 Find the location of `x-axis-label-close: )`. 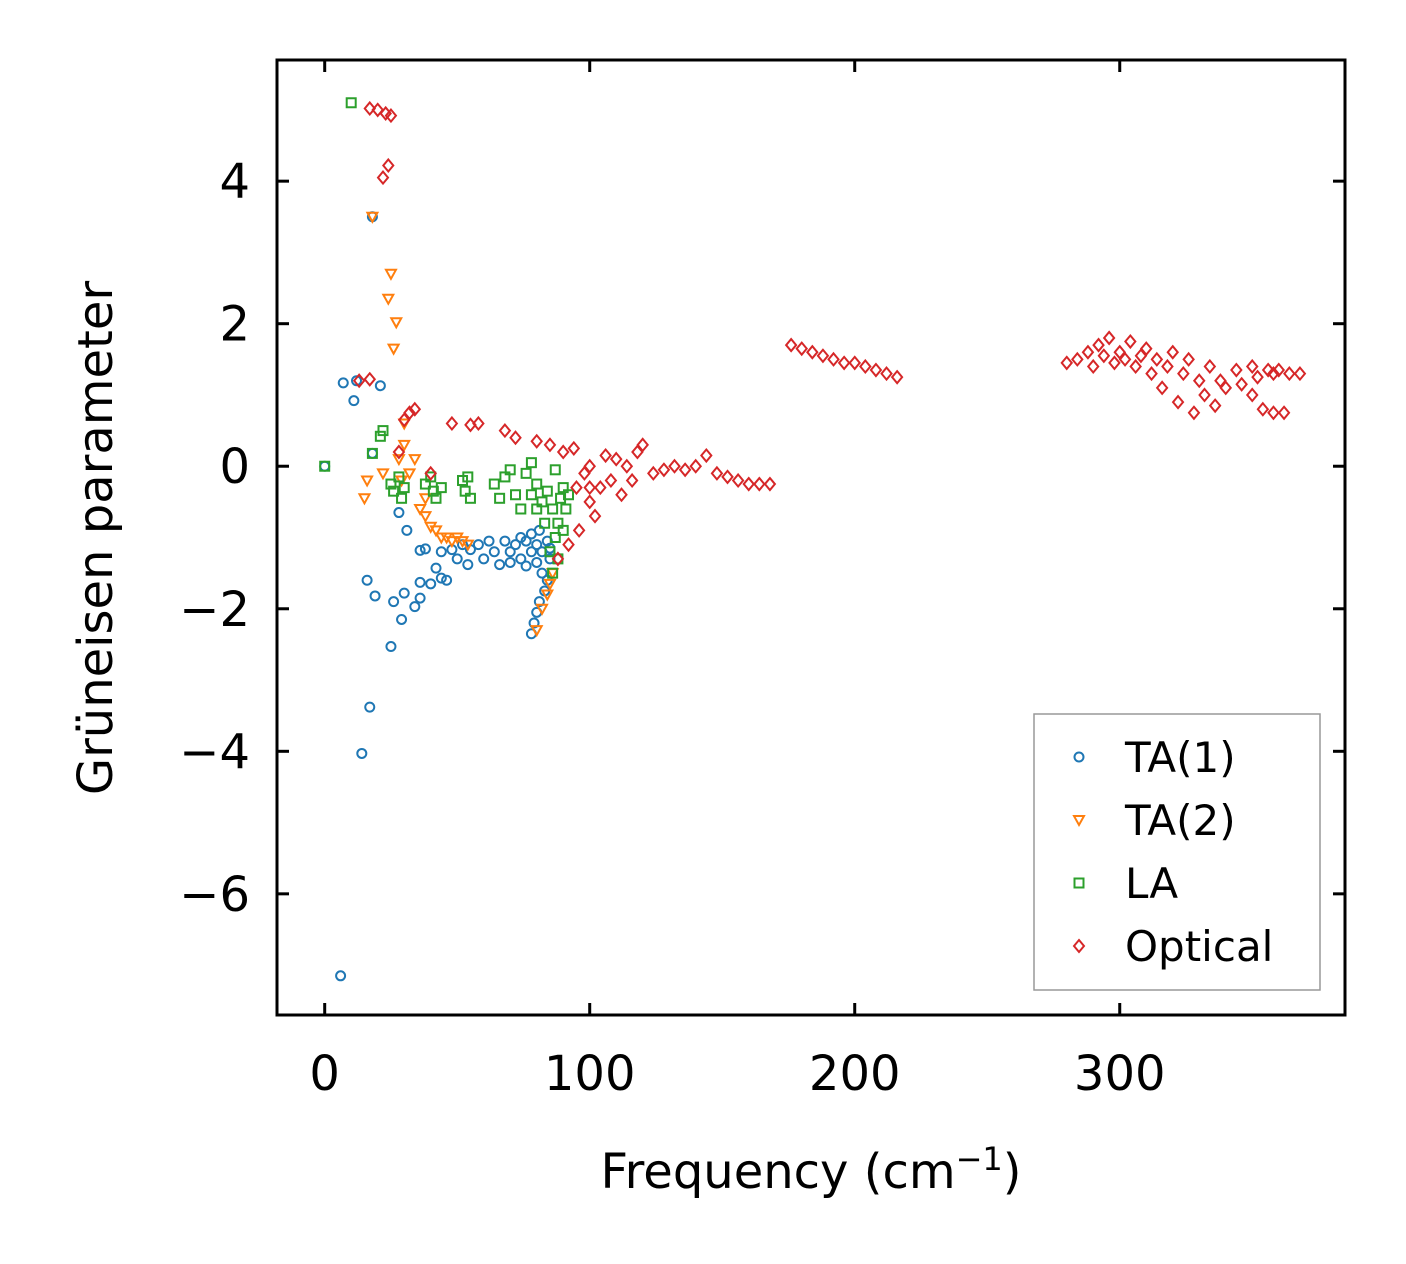

x-axis-label-close: ) is located at coordinates (1012, 1172).